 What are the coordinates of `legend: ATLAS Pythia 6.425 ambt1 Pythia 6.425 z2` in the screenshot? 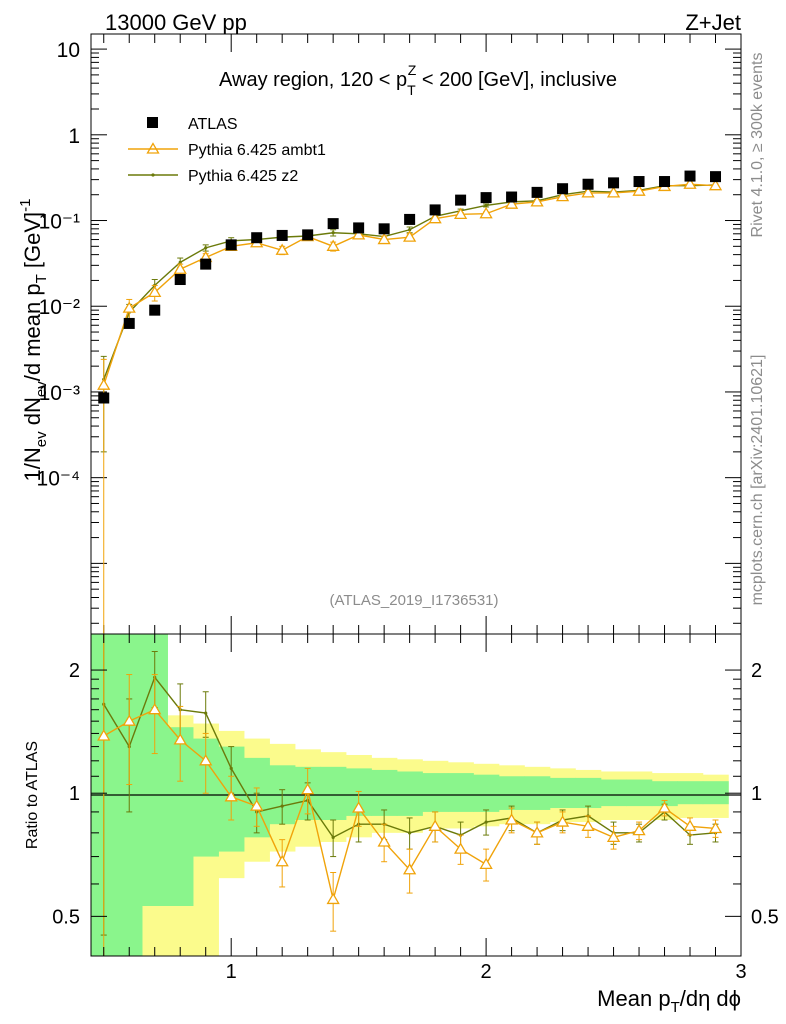 It's located at (227, 150).